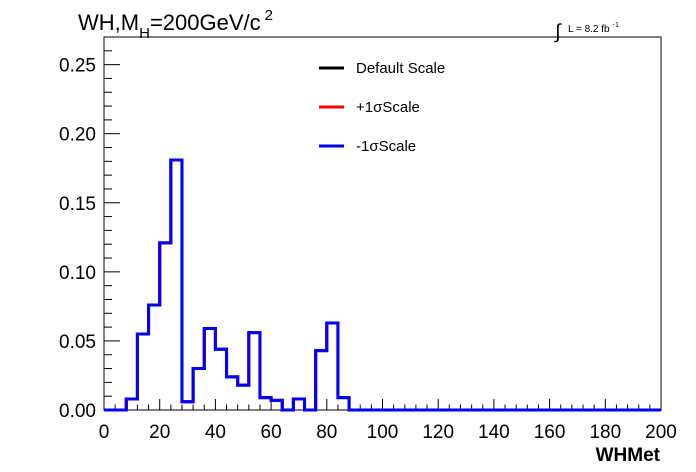 The image size is (696, 472). Describe the element at coordinates (558, 32) in the screenshot. I see `lumi-integral-symbol: ∫` at that location.